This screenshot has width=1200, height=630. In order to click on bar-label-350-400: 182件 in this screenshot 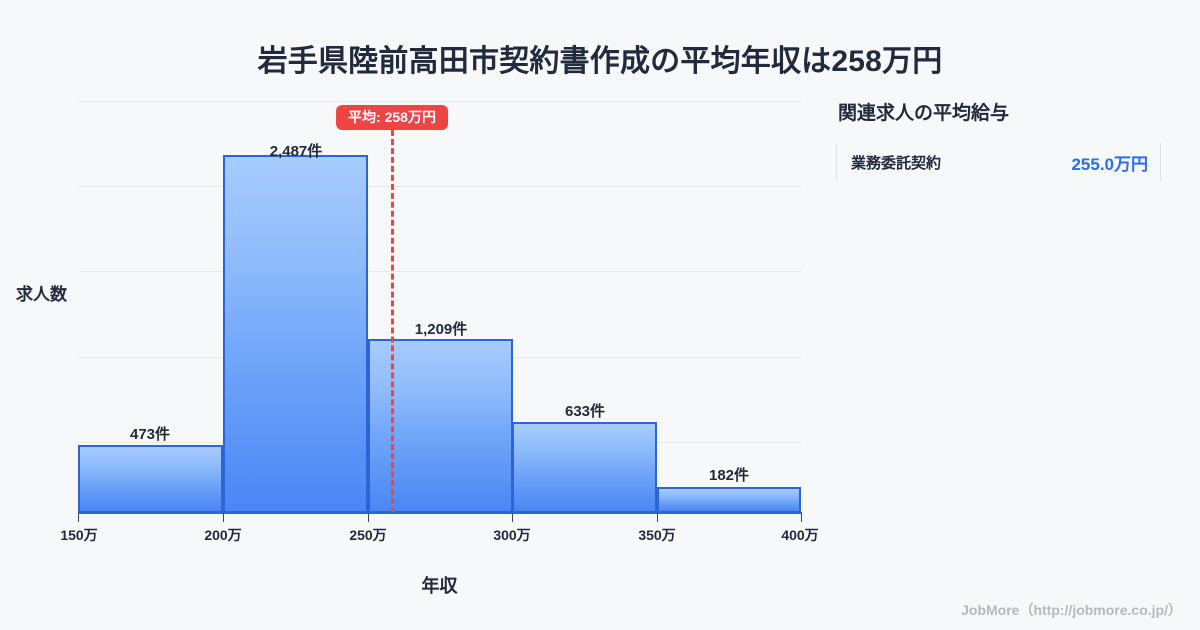, I will do `click(729, 475)`.